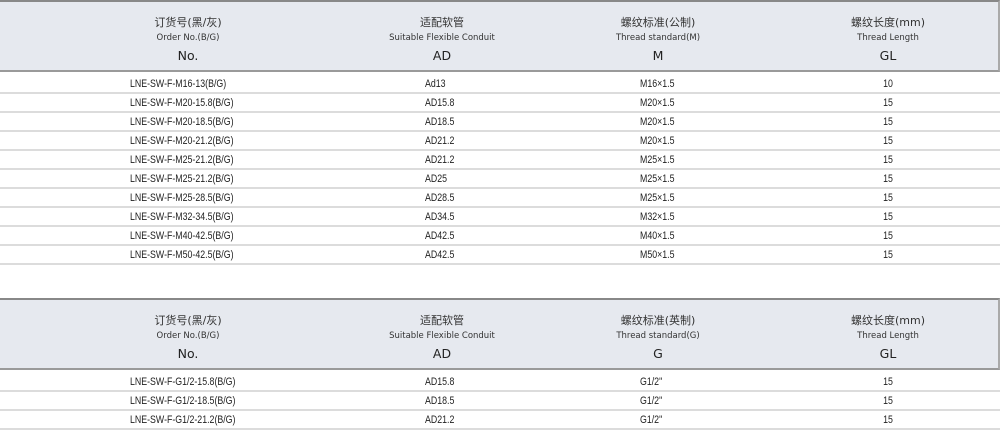  I want to click on cell-thread-standard: M32×1.5, so click(657, 217).